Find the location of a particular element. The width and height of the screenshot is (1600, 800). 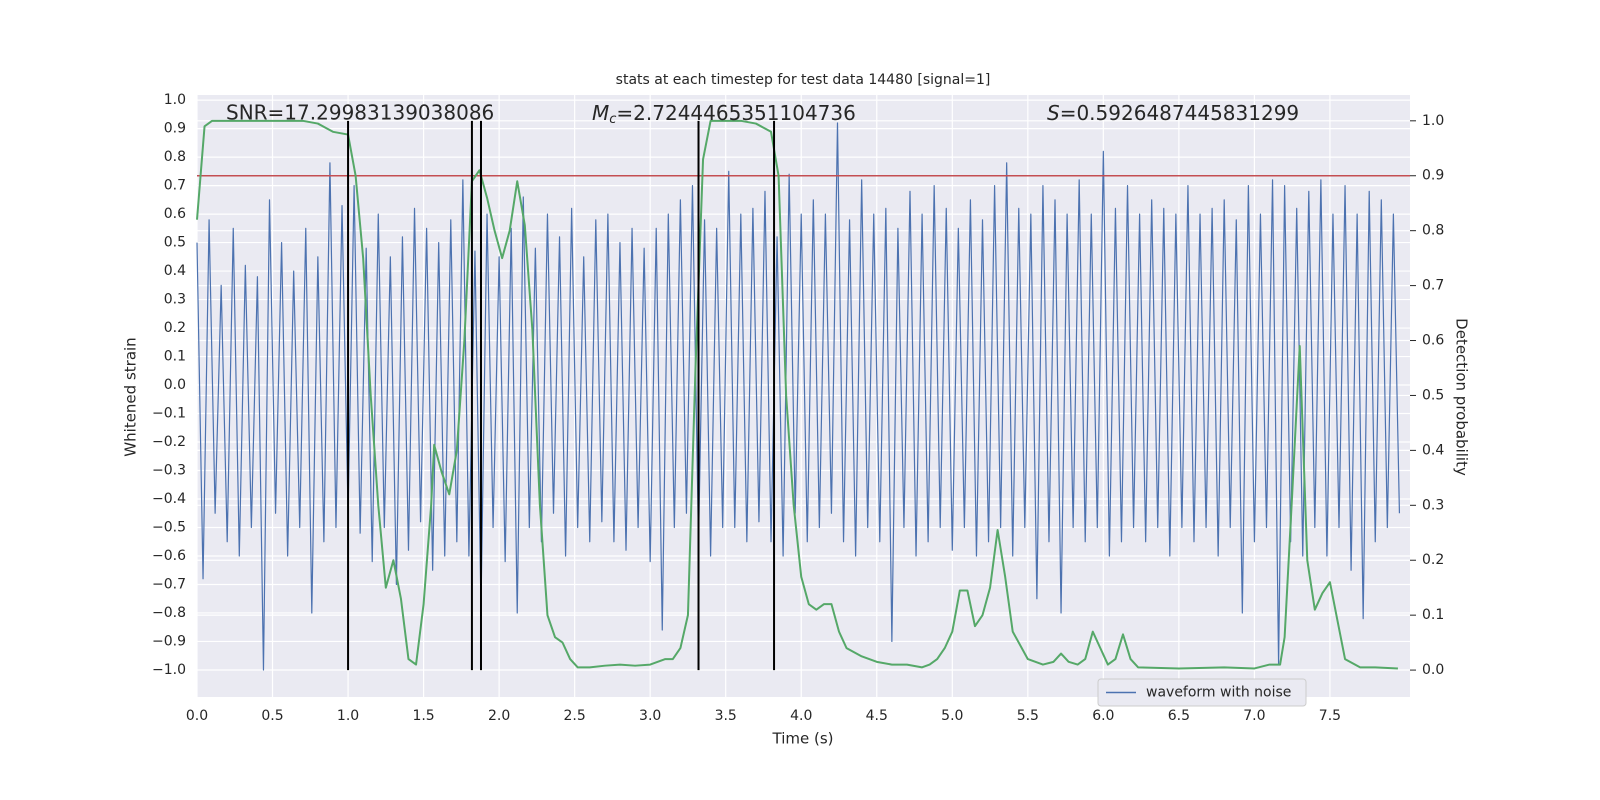

y2-tick-label: 0.6 is located at coordinates (1433, 341).